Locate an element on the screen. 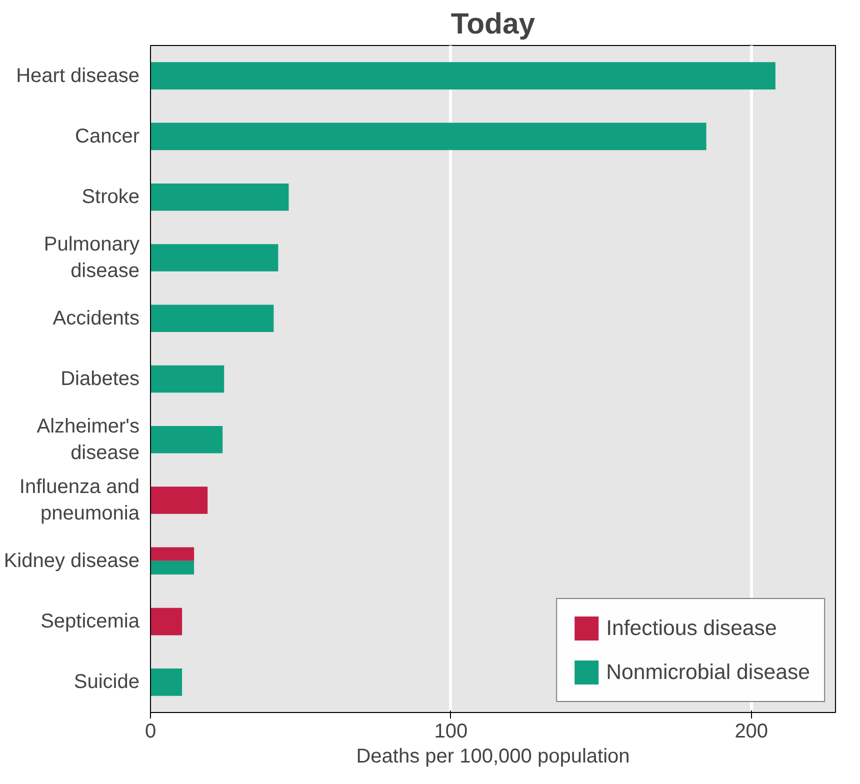 The image size is (860, 784). y-tick-label: Accidents is located at coordinates (96, 318).